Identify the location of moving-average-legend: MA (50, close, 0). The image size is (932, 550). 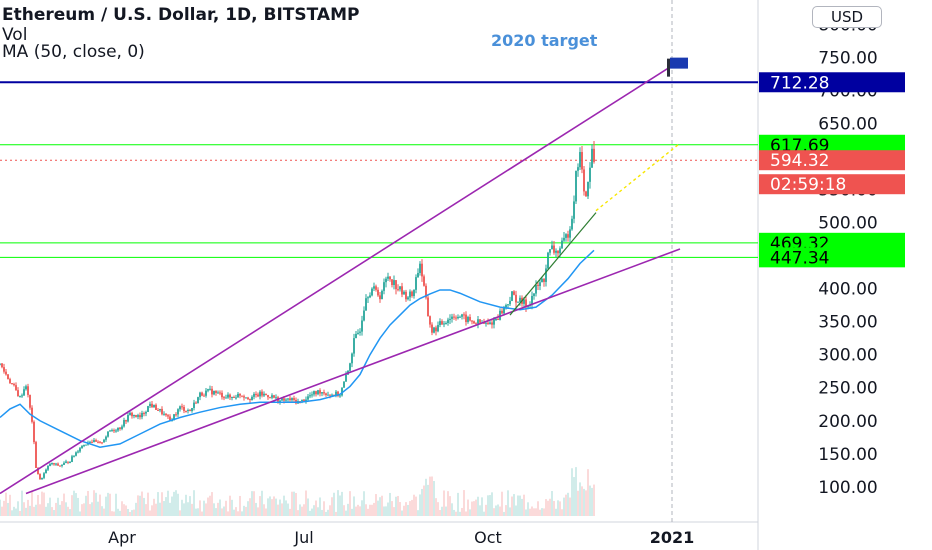
(73, 52).